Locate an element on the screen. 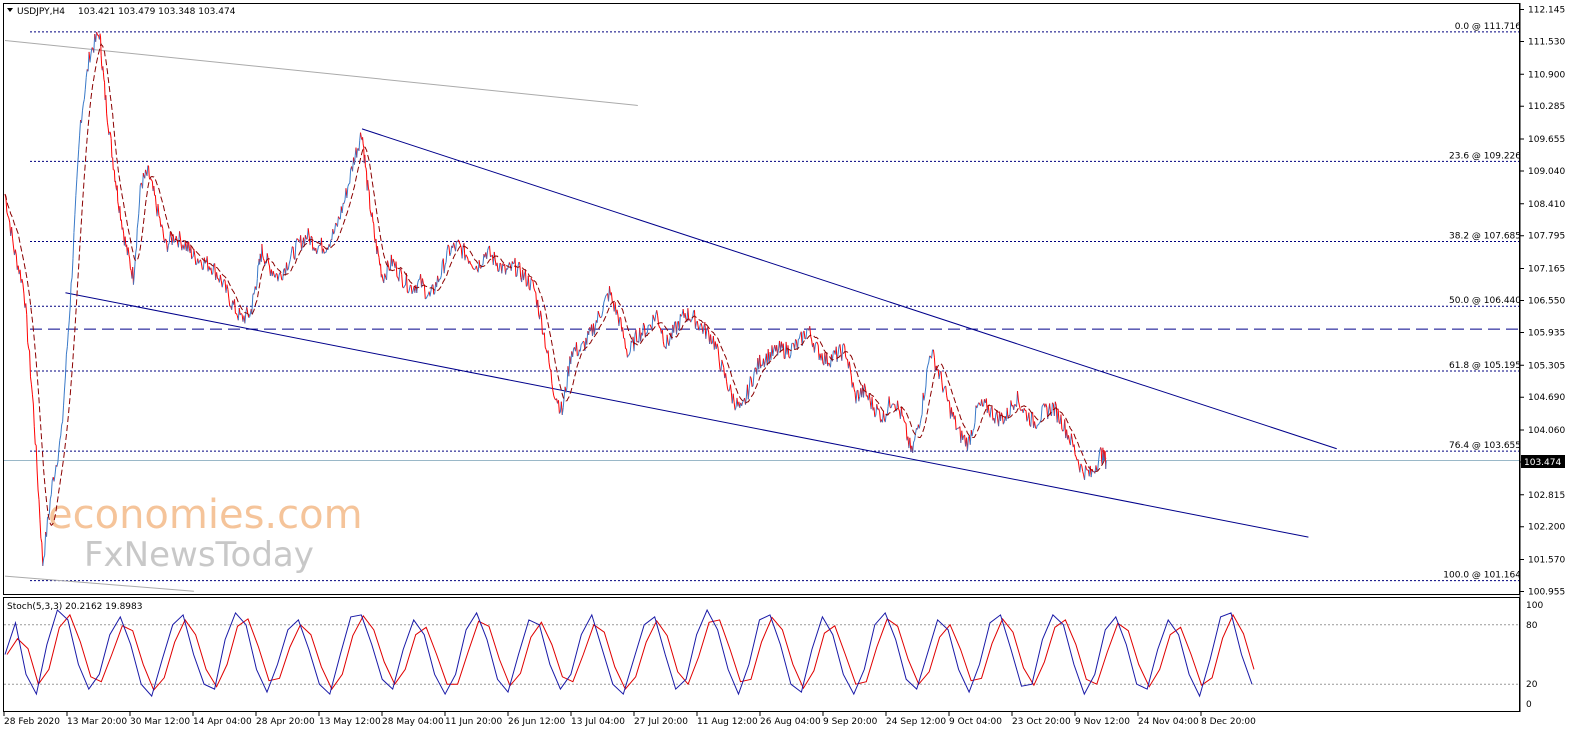  x-tick-label: 9 Sep 20:00 is located at coordinates (850, 722).